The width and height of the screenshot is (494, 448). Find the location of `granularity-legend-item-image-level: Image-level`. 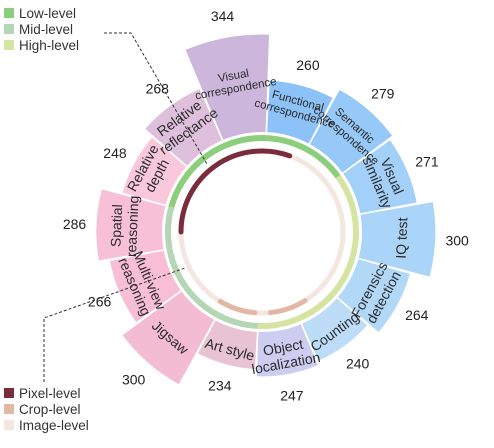

granularity-legend-item-image-level: Image-level is located at coordinates (46, 425).